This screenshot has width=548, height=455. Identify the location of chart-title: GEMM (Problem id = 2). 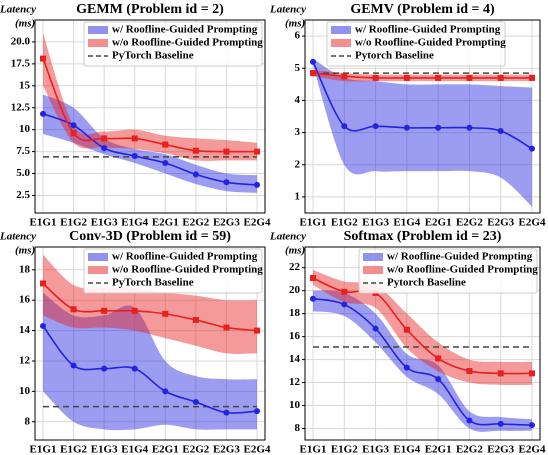
(150, 9).